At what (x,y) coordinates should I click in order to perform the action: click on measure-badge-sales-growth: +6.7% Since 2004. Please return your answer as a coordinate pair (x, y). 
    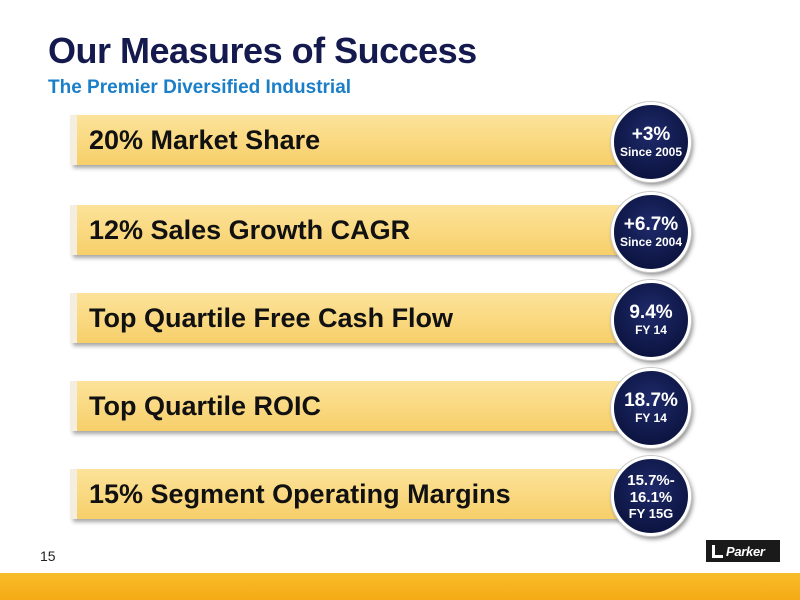
    Looking at the image, I should click on (651, 232).